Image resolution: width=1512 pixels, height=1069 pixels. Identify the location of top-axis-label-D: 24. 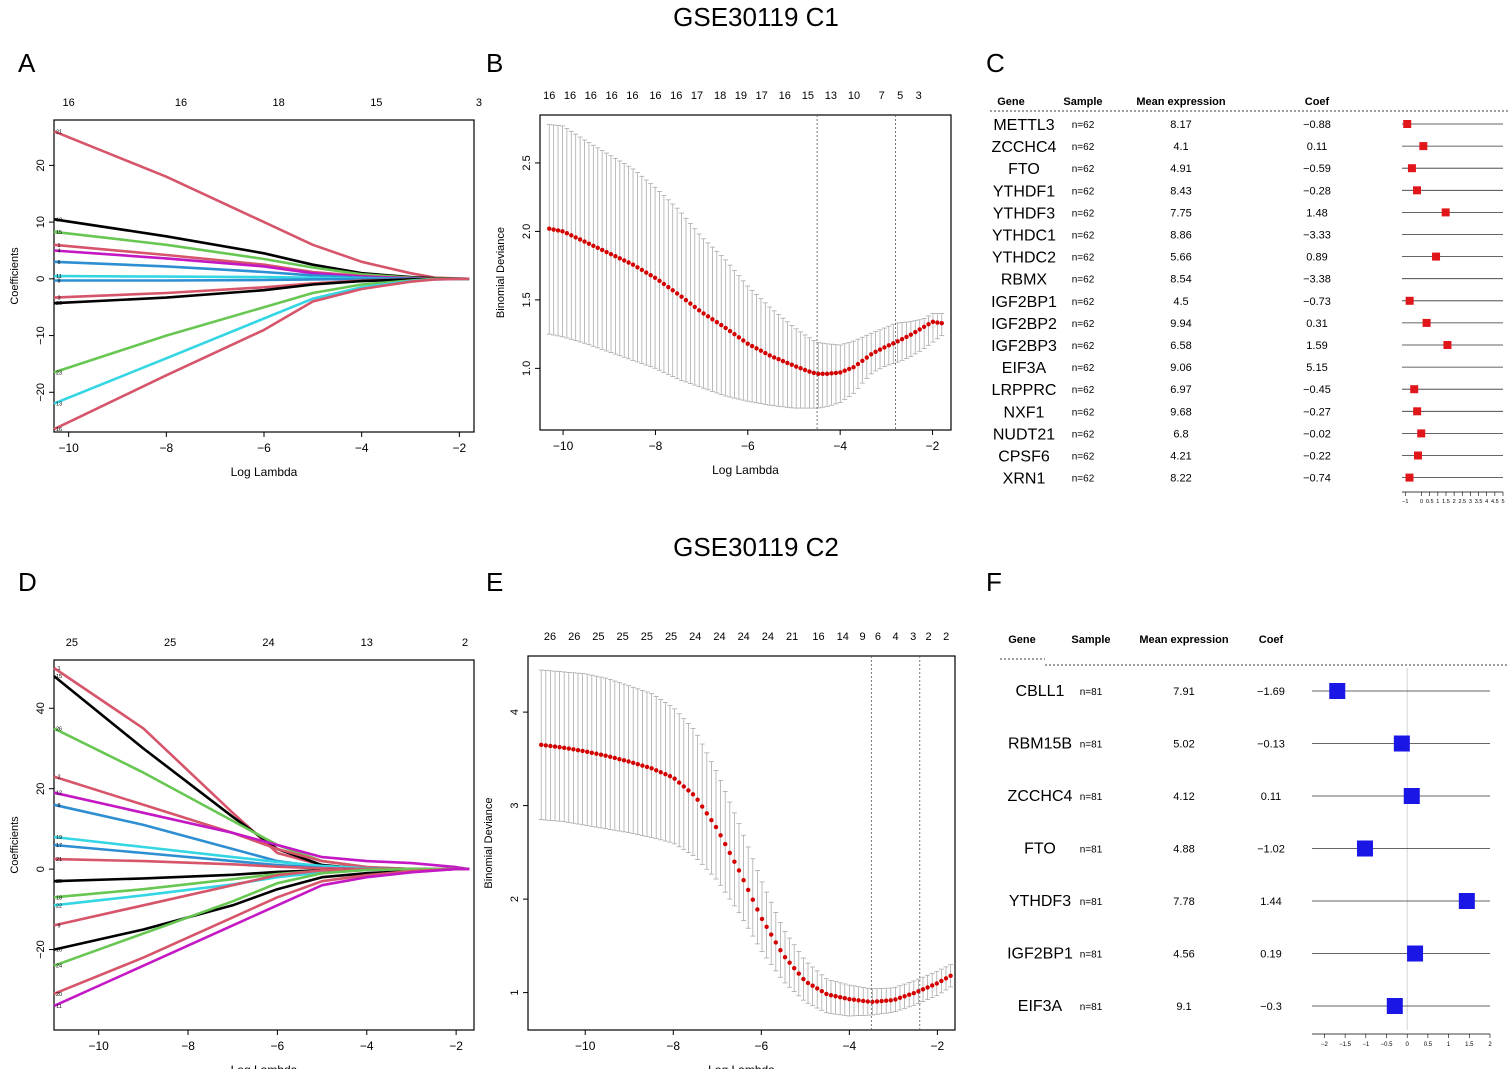
(268, 643).